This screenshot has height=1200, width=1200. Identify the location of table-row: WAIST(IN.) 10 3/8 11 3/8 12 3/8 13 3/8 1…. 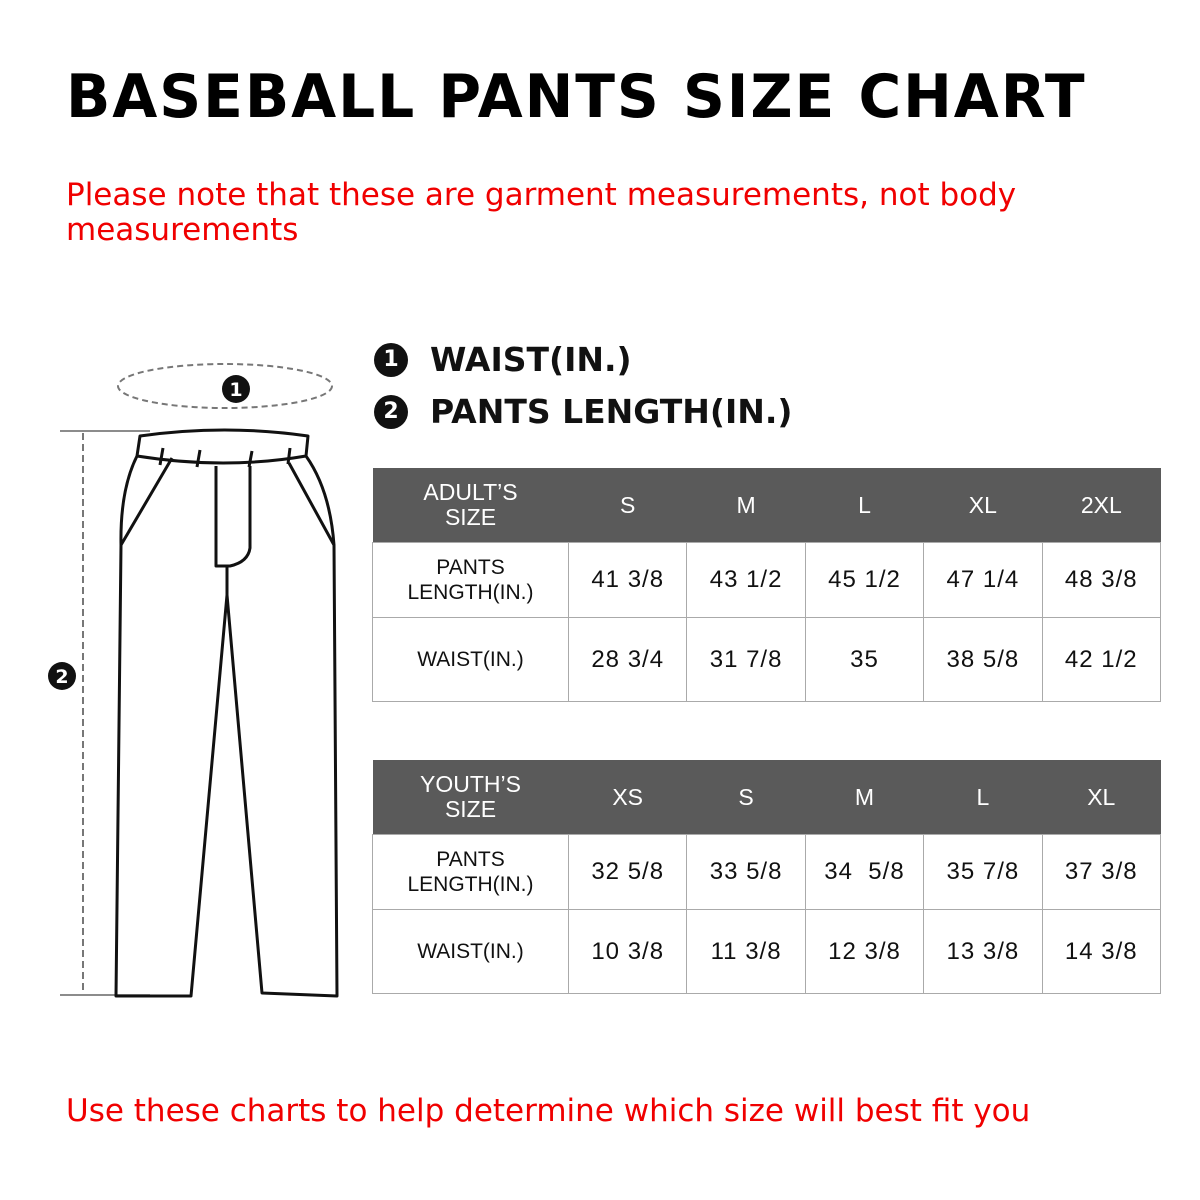
(767, 951).